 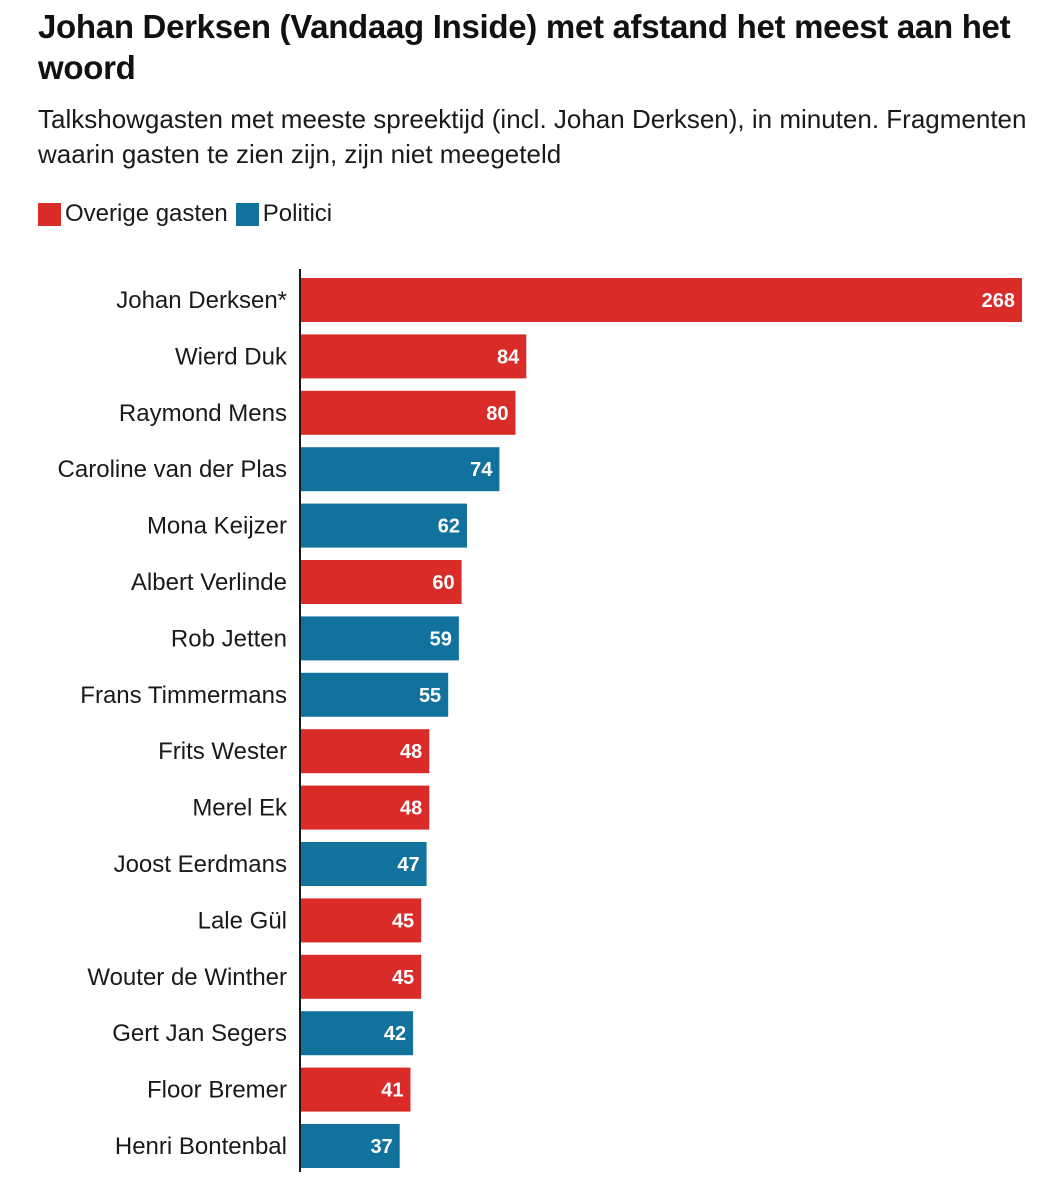 I want to click on value-label-frits-wester: 48, so click(x=411, y=752).